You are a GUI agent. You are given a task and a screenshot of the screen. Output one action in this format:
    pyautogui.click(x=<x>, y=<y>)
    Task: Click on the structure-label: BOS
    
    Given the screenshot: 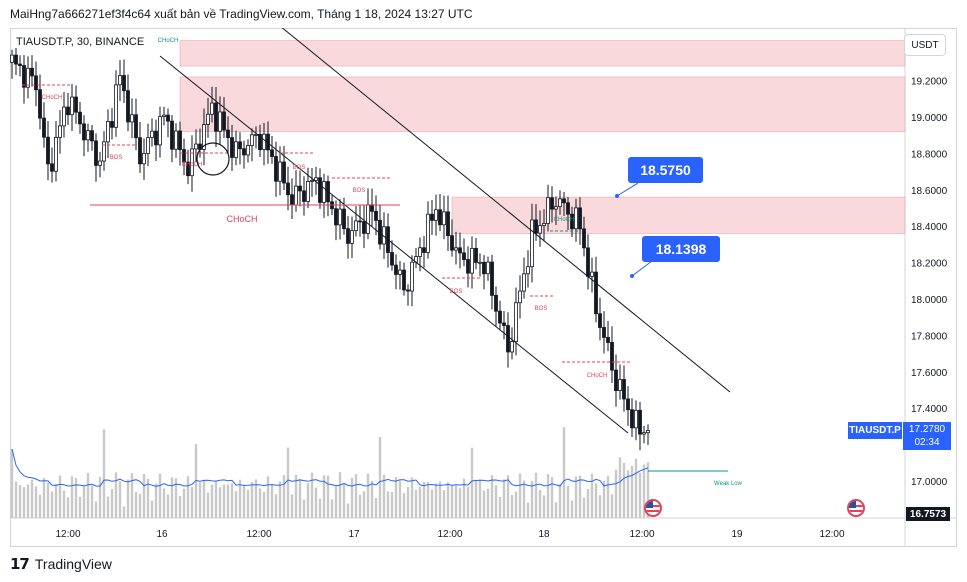 What is the action you would take?
    pyautogui.click(x=541, y=309)
    